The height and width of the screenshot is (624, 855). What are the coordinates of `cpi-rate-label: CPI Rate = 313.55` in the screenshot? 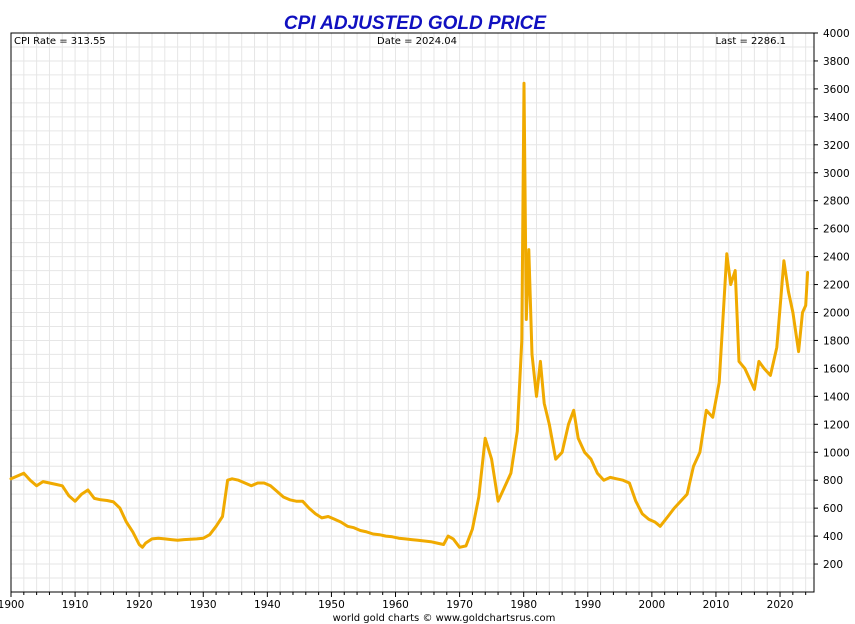 It's located at (60, 41).